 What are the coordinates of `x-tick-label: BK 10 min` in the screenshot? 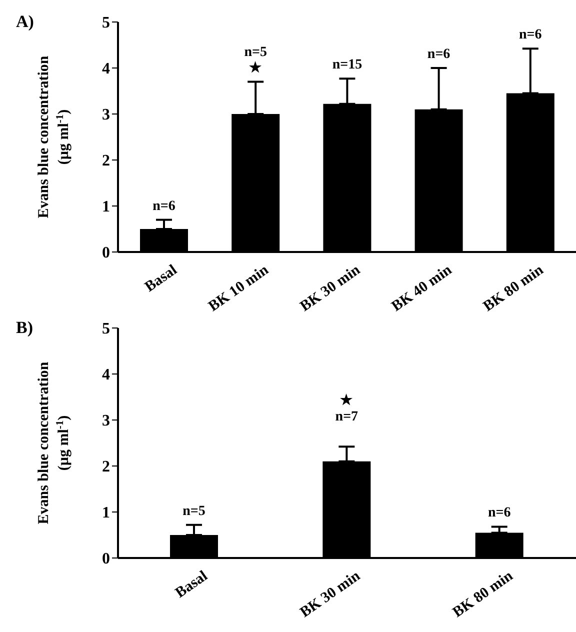 It's located at (239, 288).